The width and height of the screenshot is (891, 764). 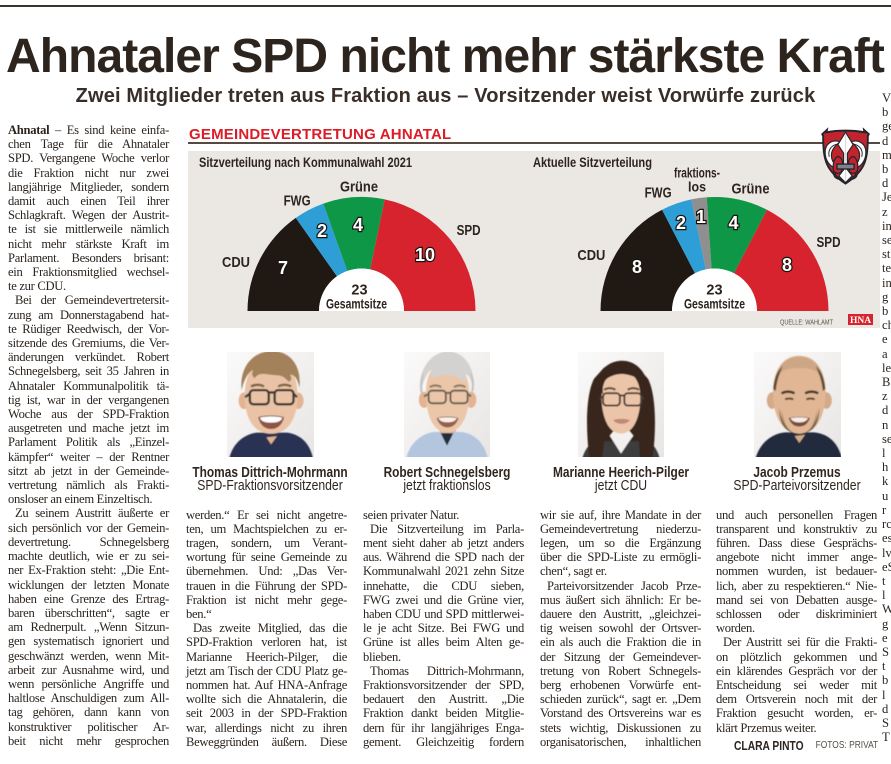 What do you see at coordinates (860, 321) in the screenshot?
I see `svg-text: HNA` at bounding box center [860, 321].